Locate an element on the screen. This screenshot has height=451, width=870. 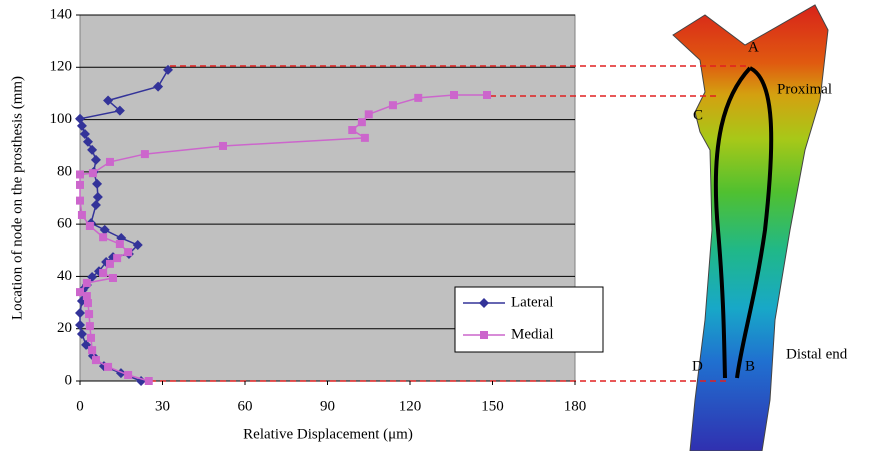
y-tick-label: 60 is located at coordinates (64, 224).